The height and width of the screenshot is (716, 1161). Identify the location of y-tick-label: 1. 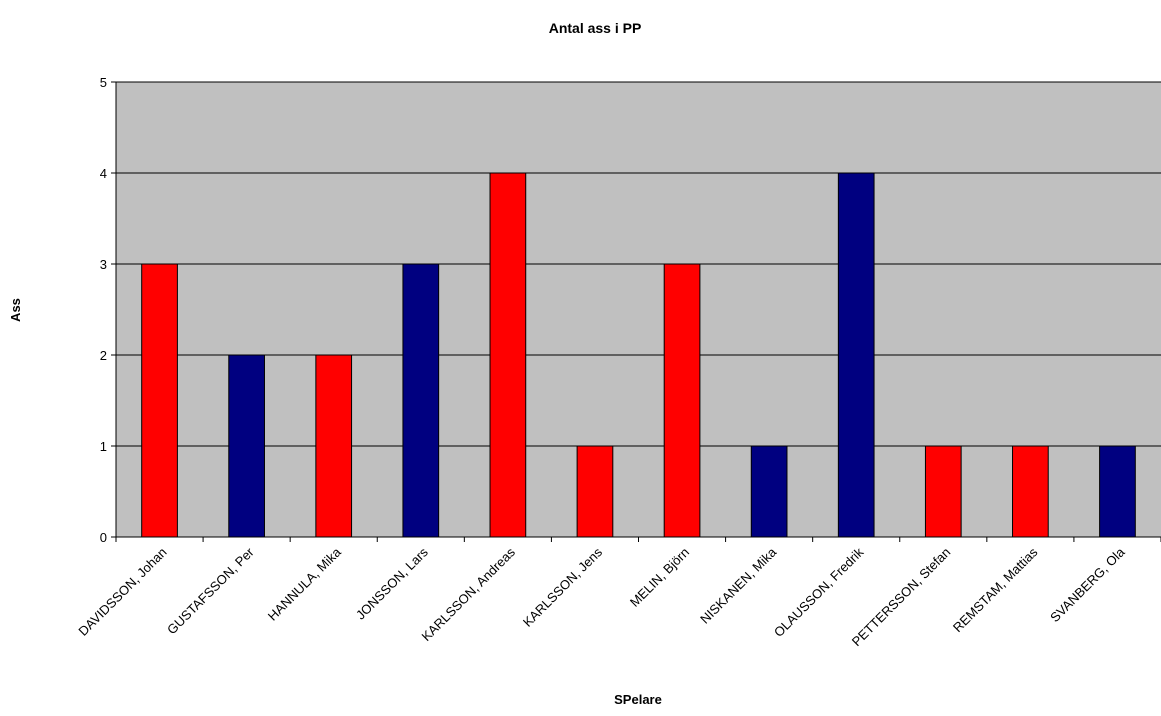
(103, 446).